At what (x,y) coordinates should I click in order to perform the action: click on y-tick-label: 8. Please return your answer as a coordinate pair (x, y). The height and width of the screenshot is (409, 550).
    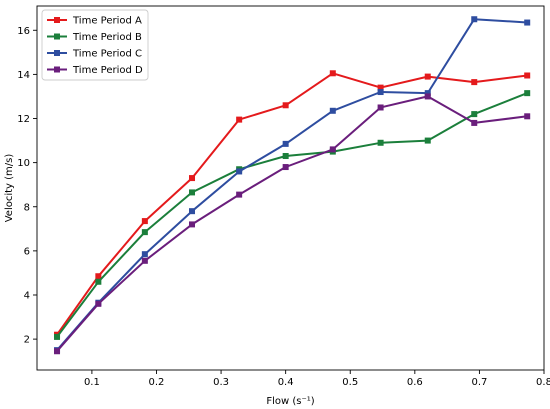
    Looking at the image, I should click on (27, 207).